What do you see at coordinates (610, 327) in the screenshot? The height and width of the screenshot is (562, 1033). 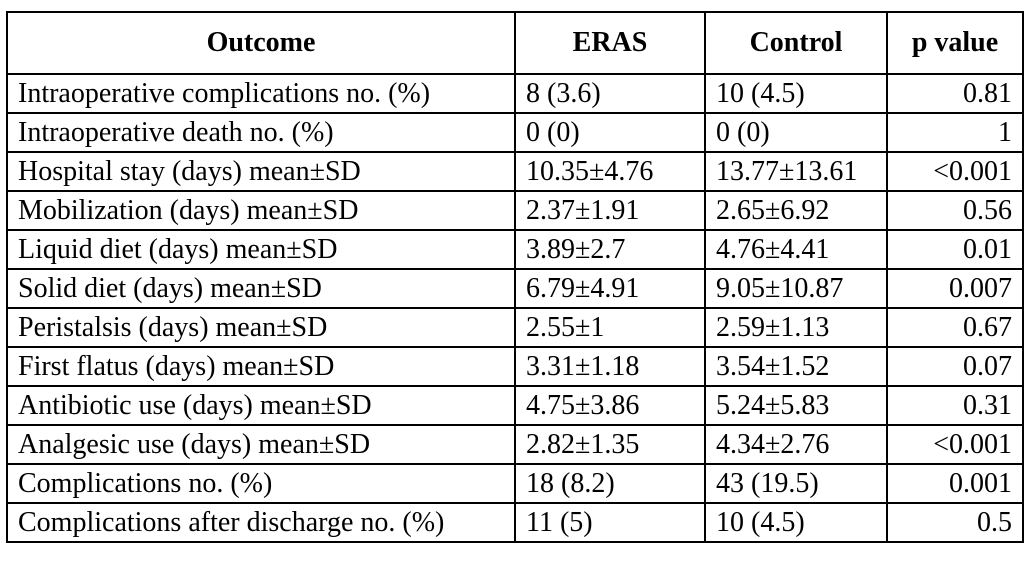 I see `cell-eras: 2.55±1` at bounding box center [610, 327].